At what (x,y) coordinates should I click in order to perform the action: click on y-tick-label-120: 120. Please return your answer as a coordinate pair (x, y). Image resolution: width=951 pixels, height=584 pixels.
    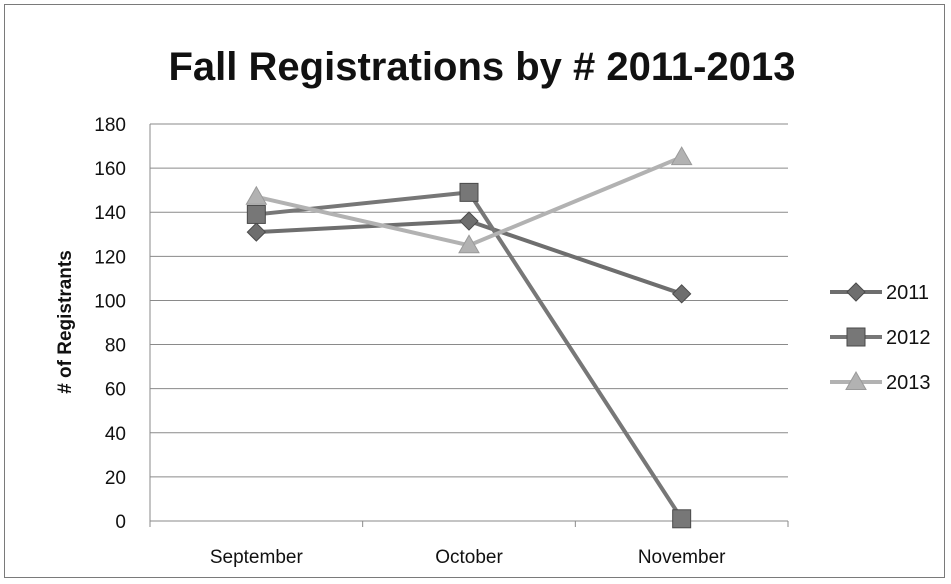
    Looking at the image, I should click on (110, 257).